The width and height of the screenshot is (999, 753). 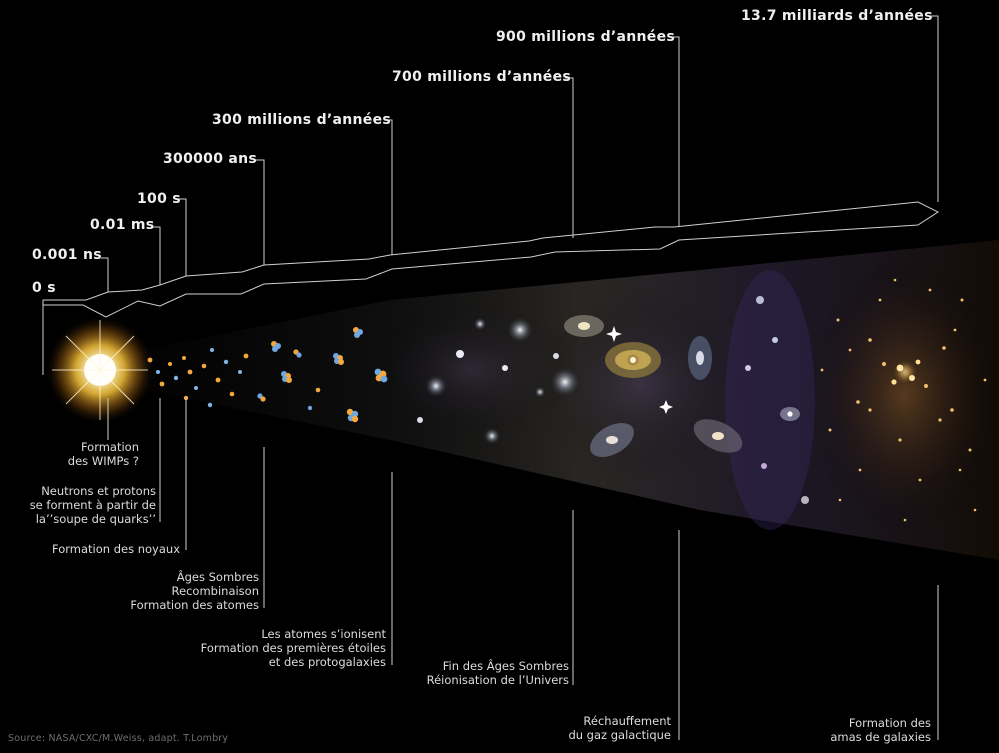 I want to click on big-bang-icon, so click(x=100, y=370).